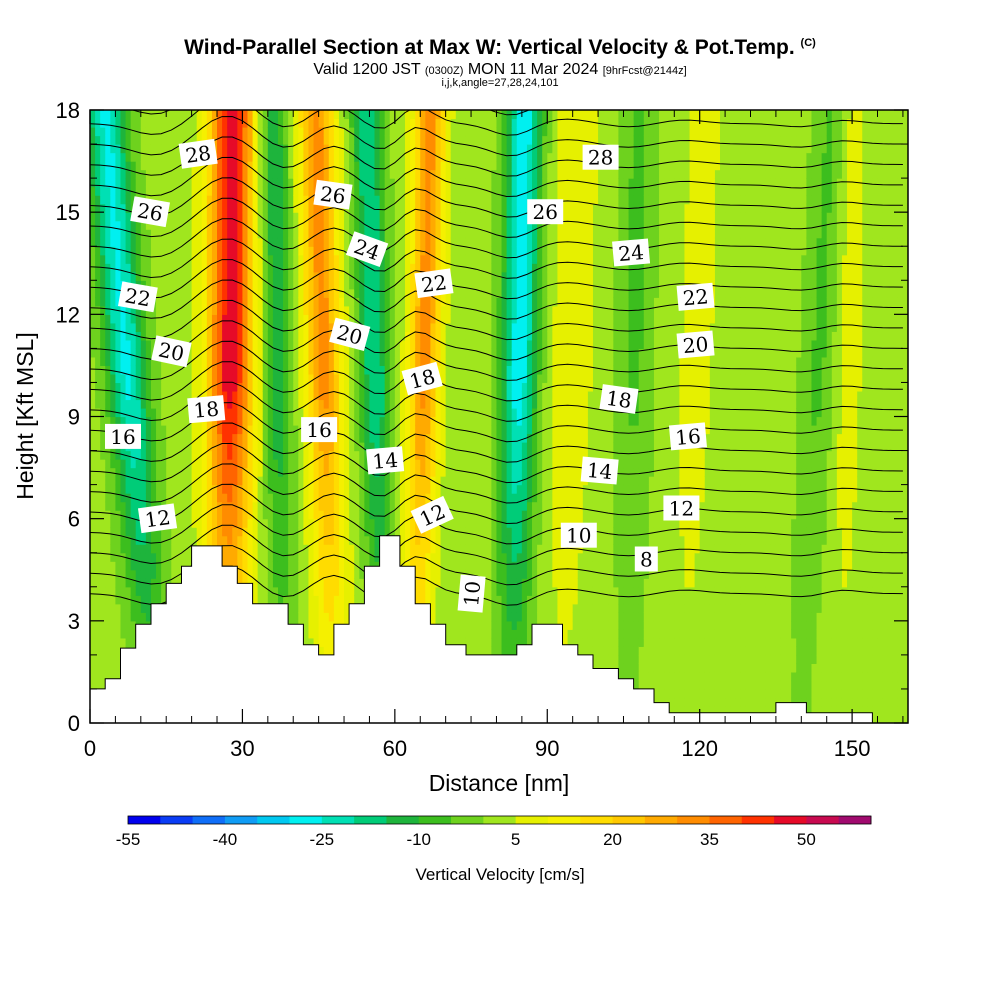 This screenshot has height=1000, width=1000. I want to click on y-tick-label: 12, so click(68, 314).